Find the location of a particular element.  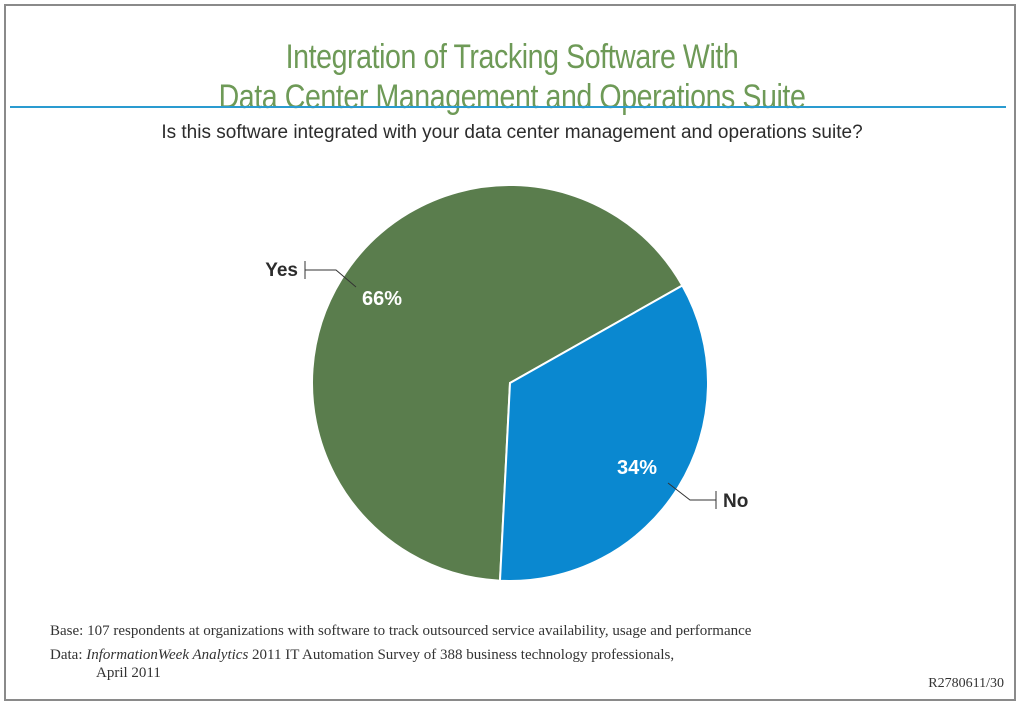

leader-line-yes is located at coordinates (331, 278).